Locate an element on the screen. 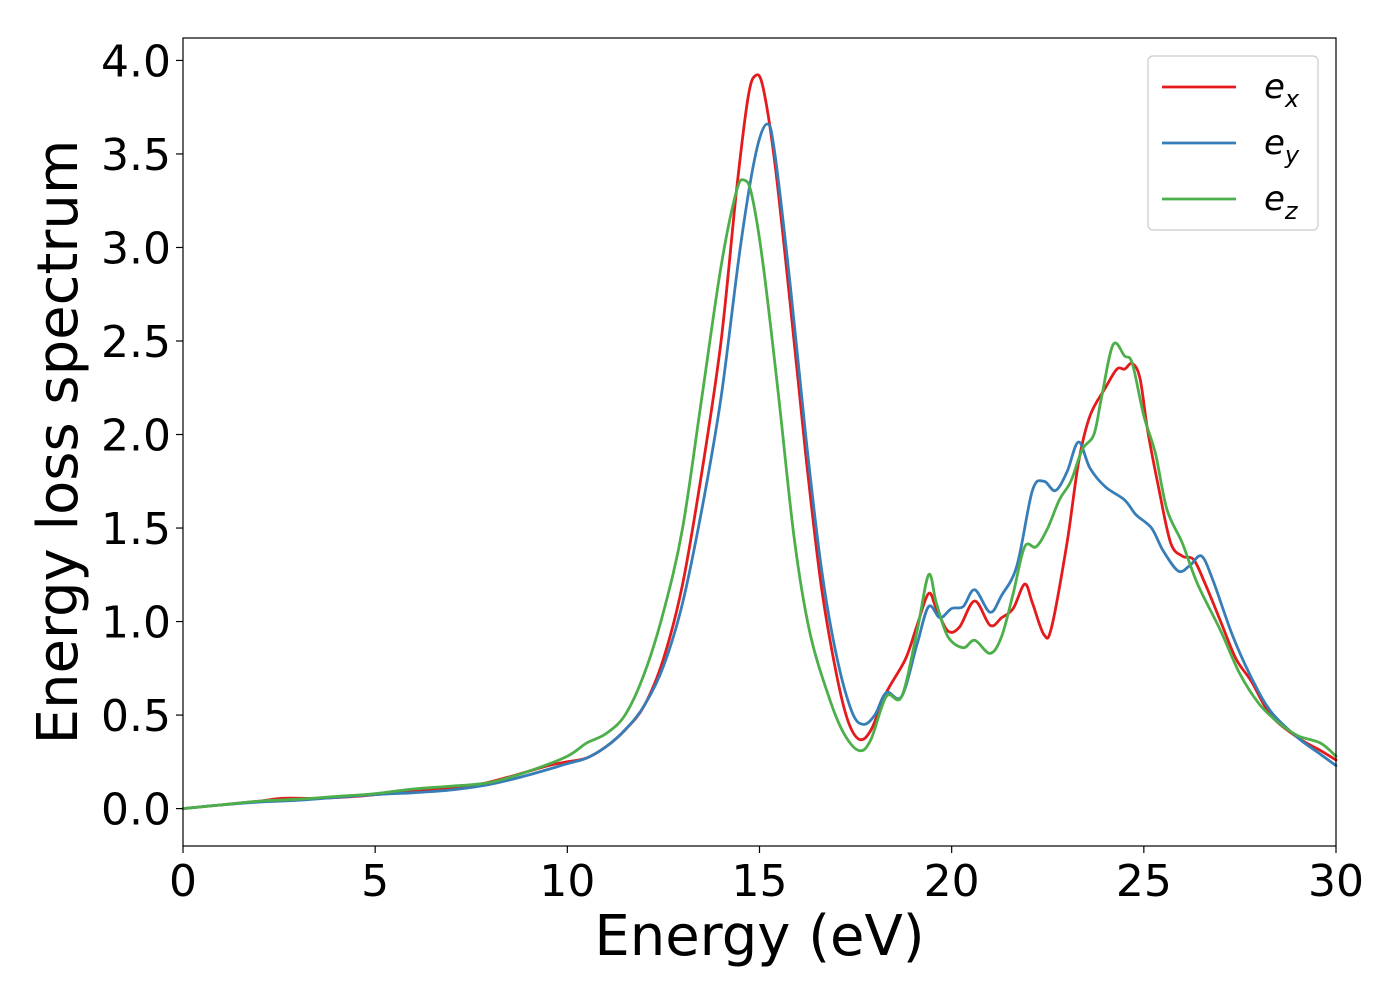  legend-label-subscript: y is located at coordinates (1292, 155).